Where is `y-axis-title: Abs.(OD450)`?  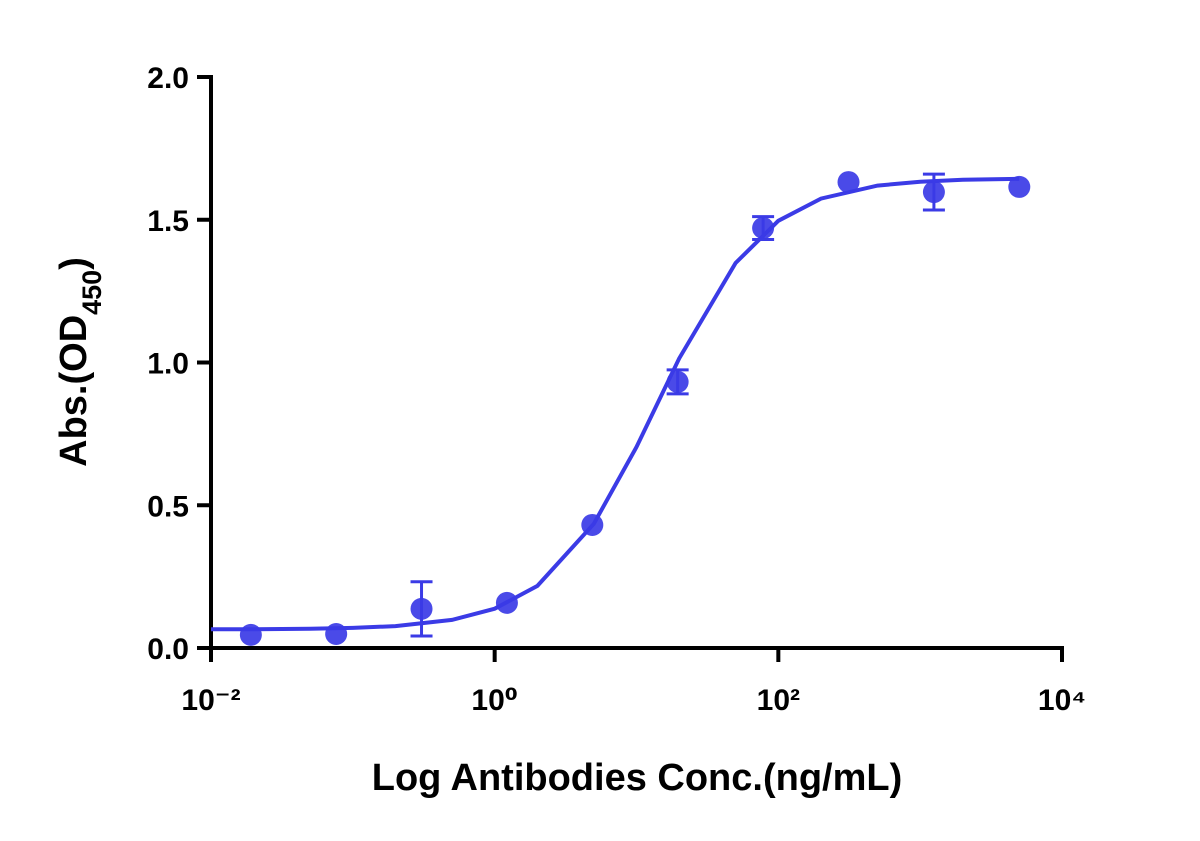 y-axis-title: Abs.(OD450) is located at coordinates (80, 362).